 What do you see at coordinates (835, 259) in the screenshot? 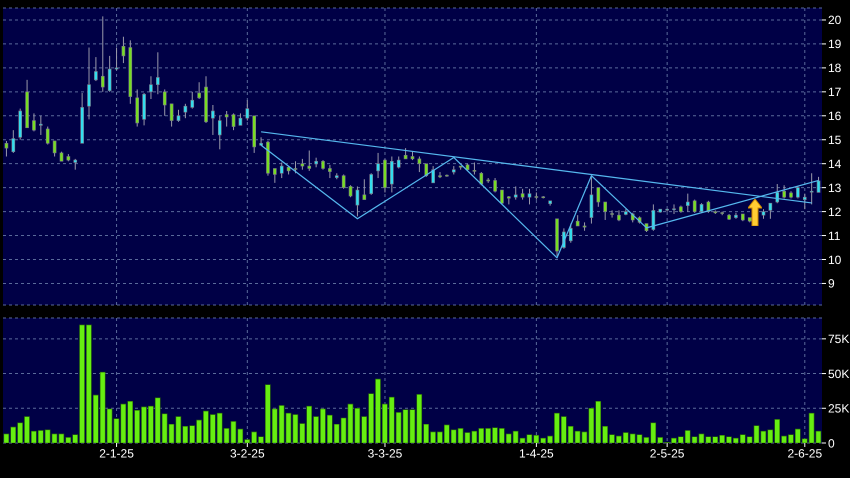
I see `y-tick-label: 10` at bounding box center [835, 259].